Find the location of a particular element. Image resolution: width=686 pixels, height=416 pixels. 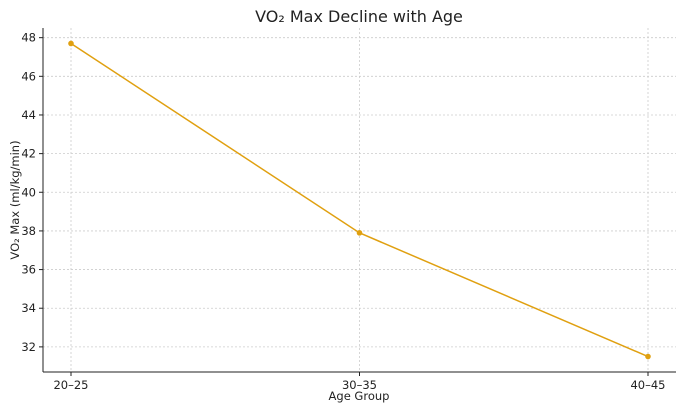

x-tick-label: 30–35 is located at coordinates (359, 385).